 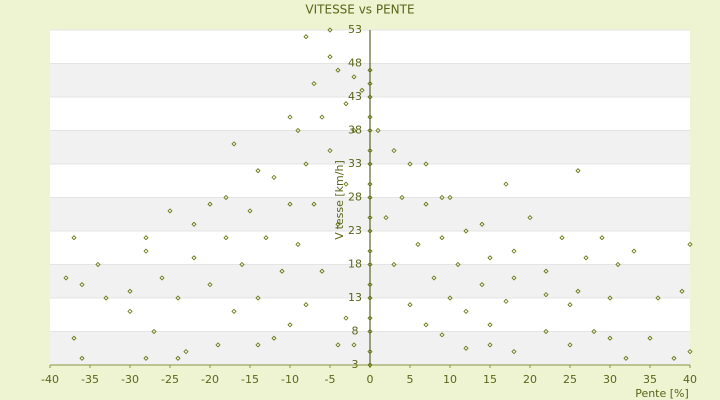 What do you see at coordinates (355, 197) in the screenshot?
I see `y-tick-label: 28` at bounding box center [355, 197].